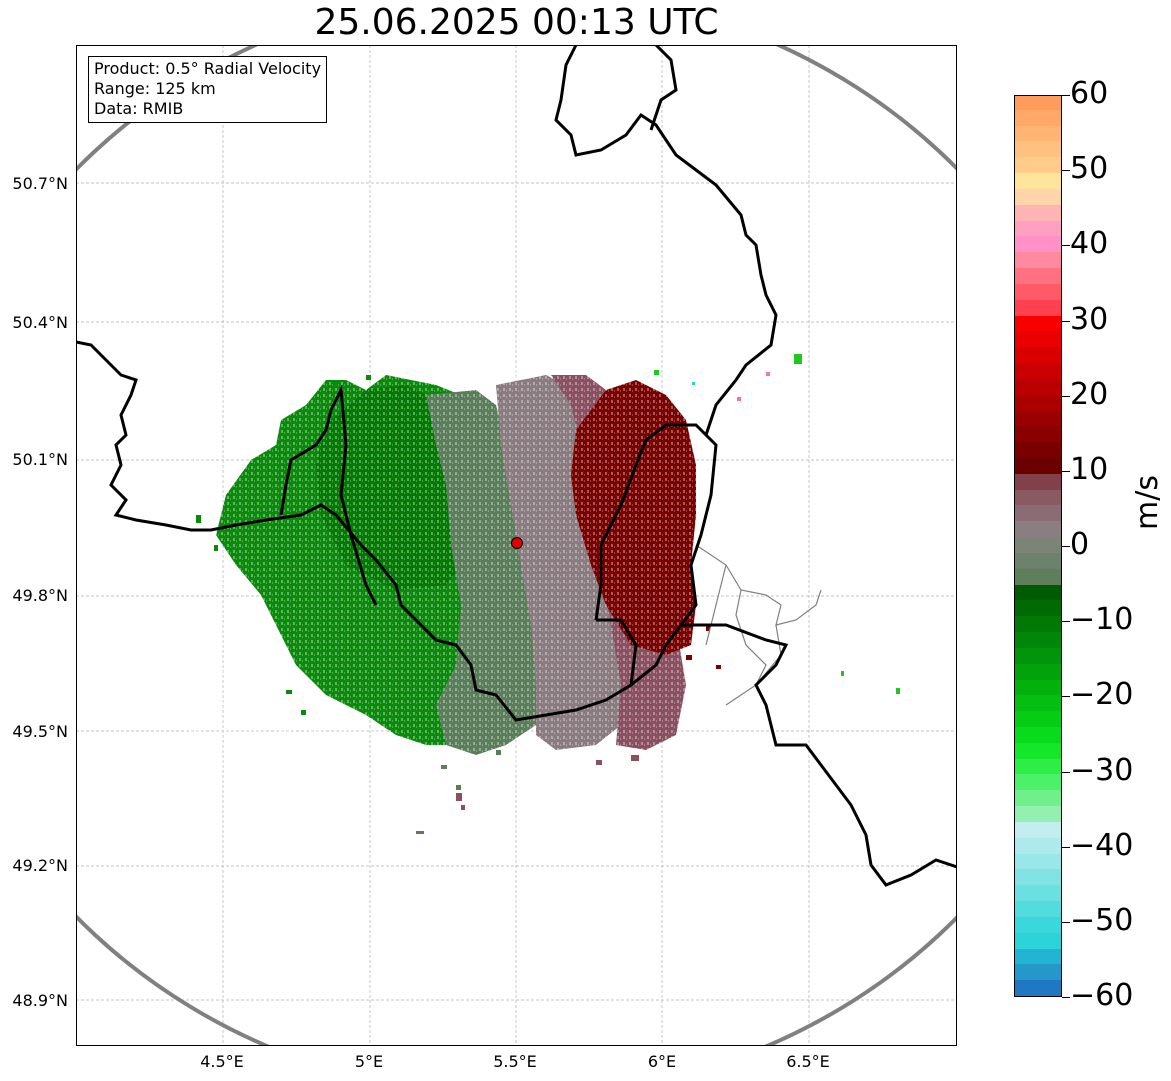  Describe the element at coordinates (1102, 920) in the screenshot. I see `colorbar-tick-label: −50` at that location.